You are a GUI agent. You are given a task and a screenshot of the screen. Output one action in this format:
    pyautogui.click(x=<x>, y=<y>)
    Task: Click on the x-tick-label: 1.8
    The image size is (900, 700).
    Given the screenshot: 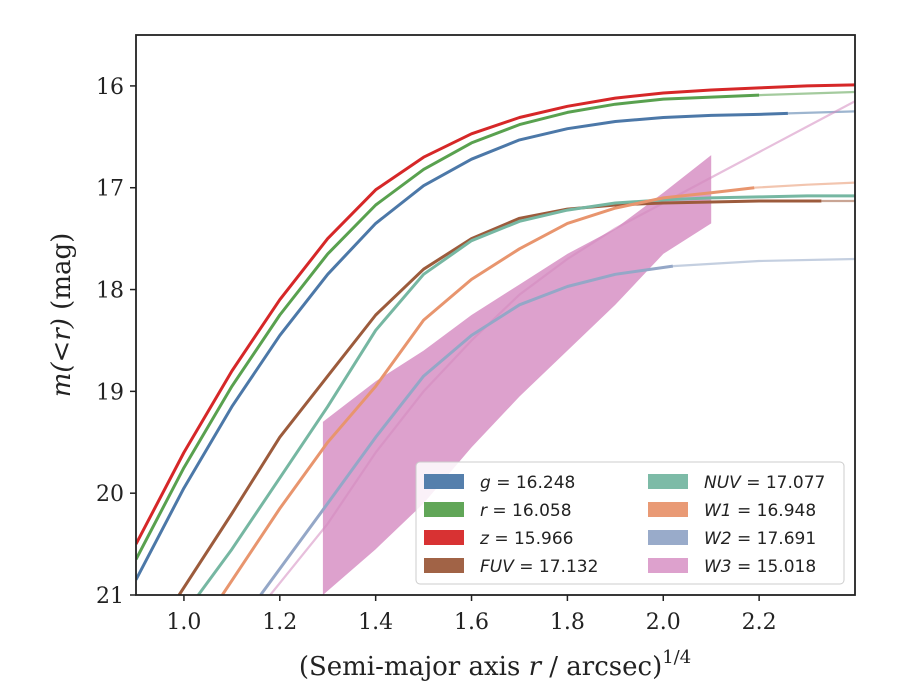 What is the action you would take?
    pyautogui.click(x=567, y=622)
    